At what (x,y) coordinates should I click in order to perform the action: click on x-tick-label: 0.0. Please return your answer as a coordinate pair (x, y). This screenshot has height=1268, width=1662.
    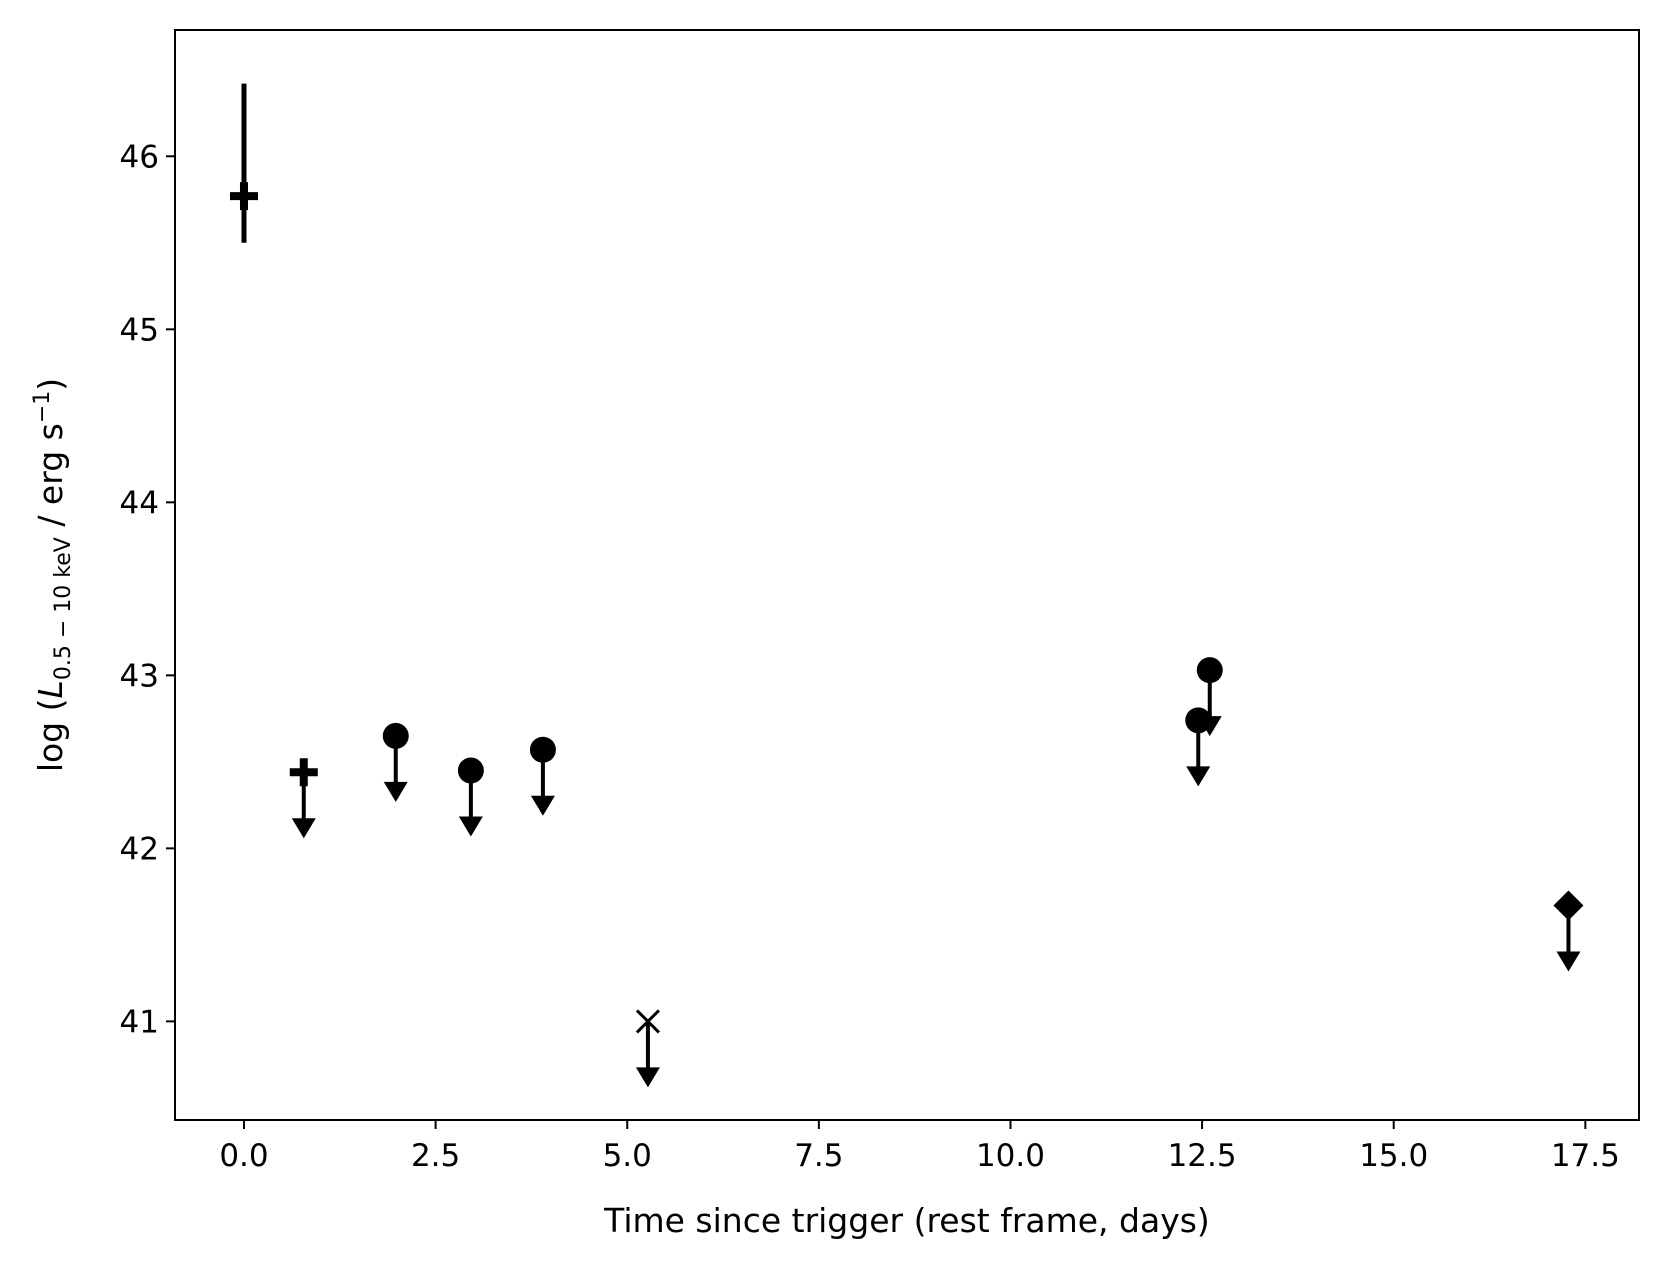
    Looking at the image, I should click on (243, 1156).